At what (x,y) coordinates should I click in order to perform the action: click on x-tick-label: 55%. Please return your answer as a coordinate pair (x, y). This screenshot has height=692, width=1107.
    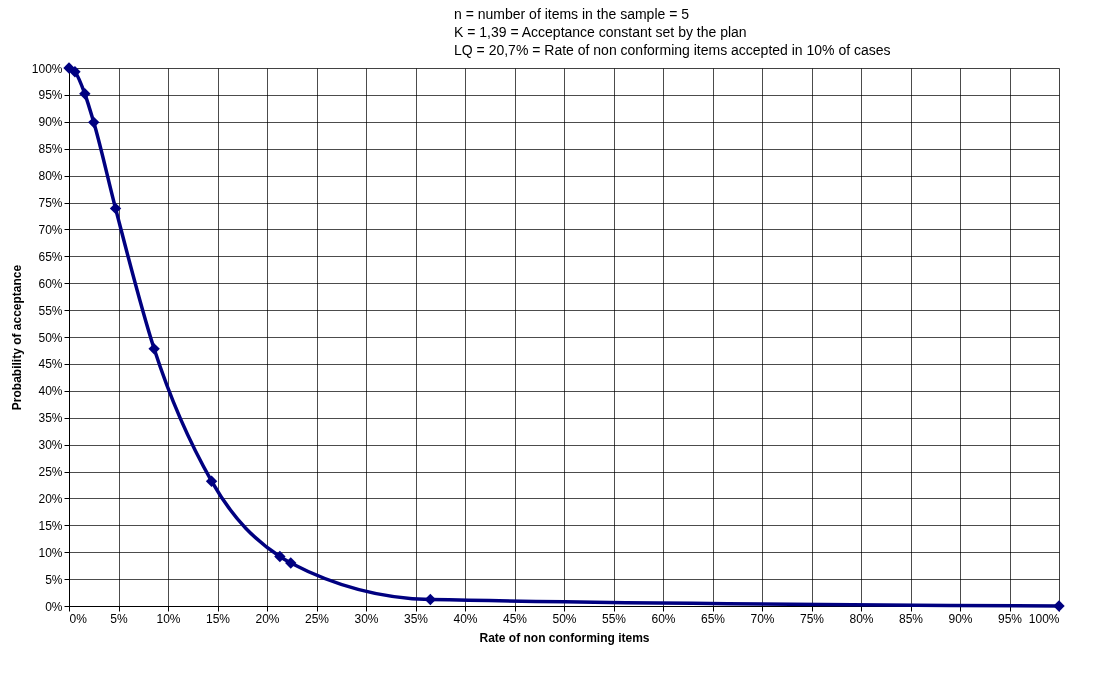
    Looking at the image, I should click on (614, 618).